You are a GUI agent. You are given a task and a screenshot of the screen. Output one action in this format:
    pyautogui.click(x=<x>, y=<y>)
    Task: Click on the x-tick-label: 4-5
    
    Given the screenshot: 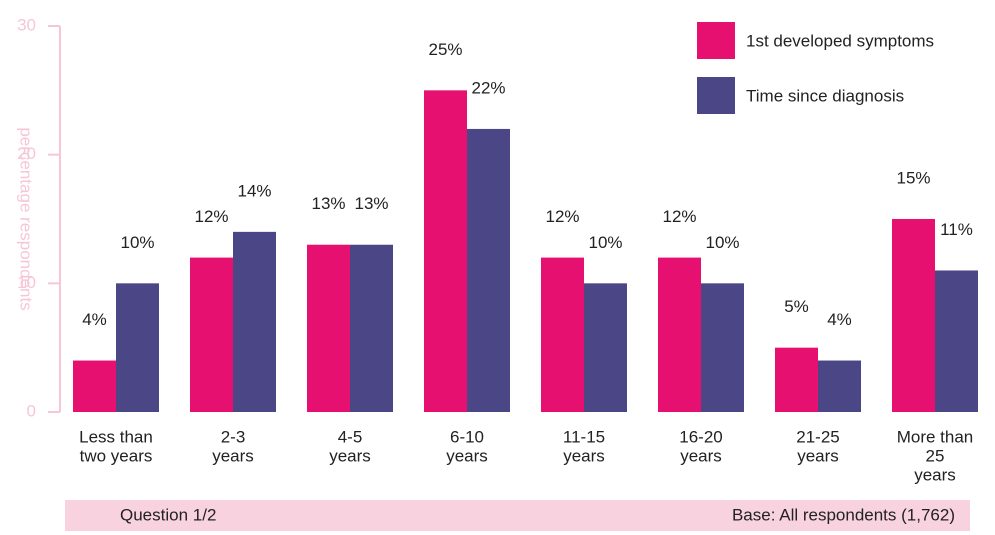 What is the action you would take?
    pyautogui.click(x=350, y=436)
    